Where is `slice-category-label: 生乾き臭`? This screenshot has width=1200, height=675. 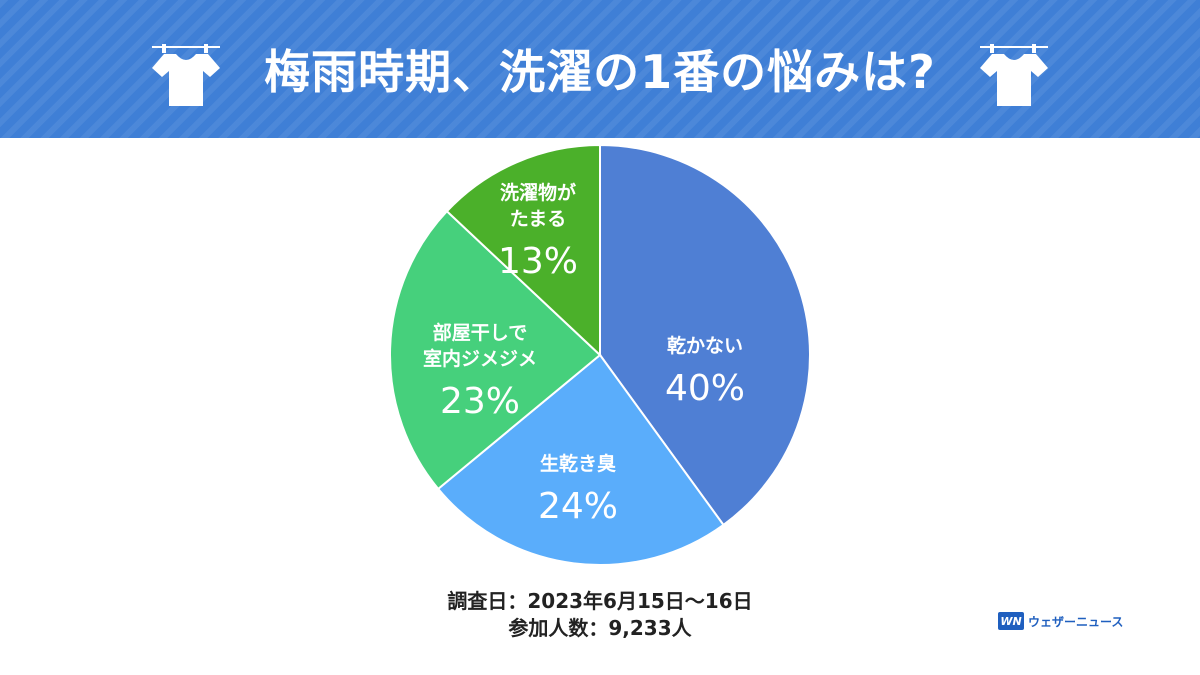
slice-category-label: 生乾き臭 is located at coordinates (578, 463).